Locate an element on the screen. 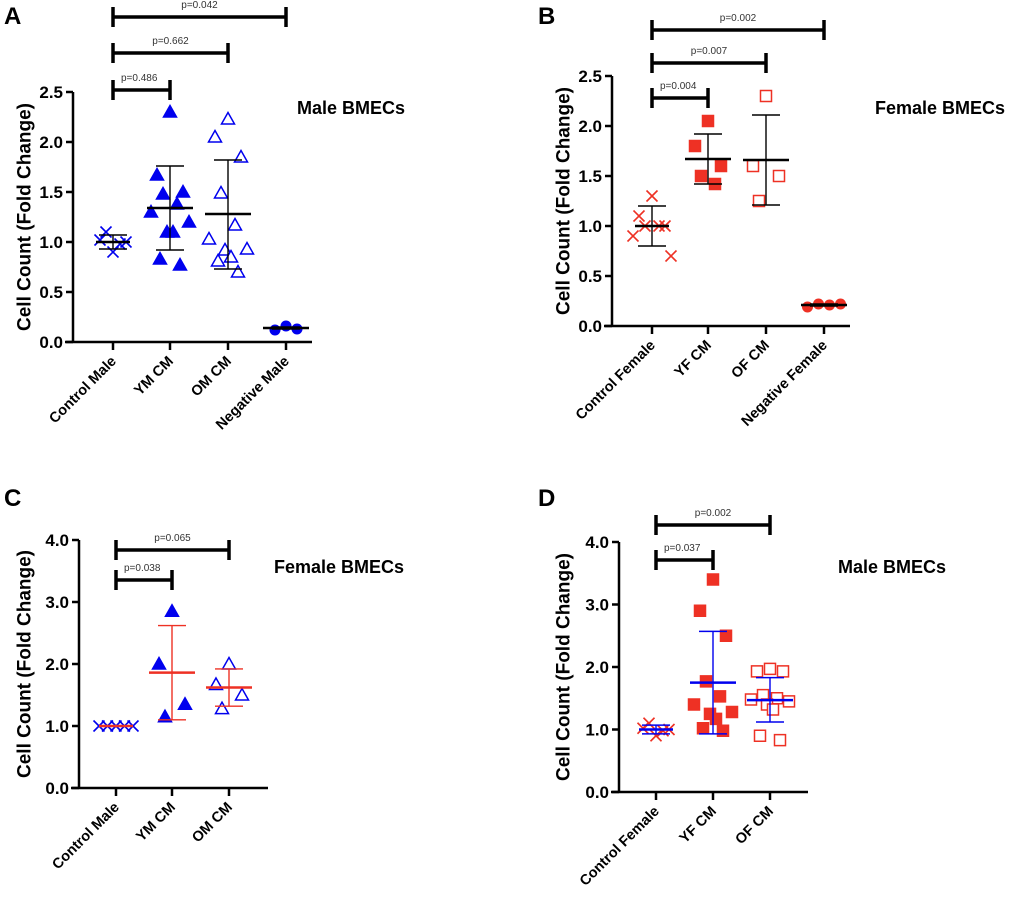  p-value-label: p=0.037 is located at coordinates (682, 548).